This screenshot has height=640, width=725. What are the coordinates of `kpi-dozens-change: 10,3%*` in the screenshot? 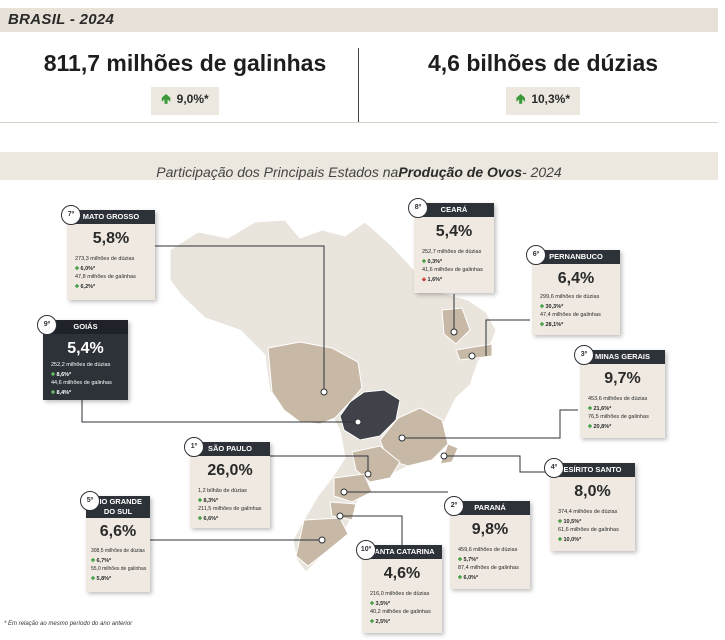 It's located at (551, 99).